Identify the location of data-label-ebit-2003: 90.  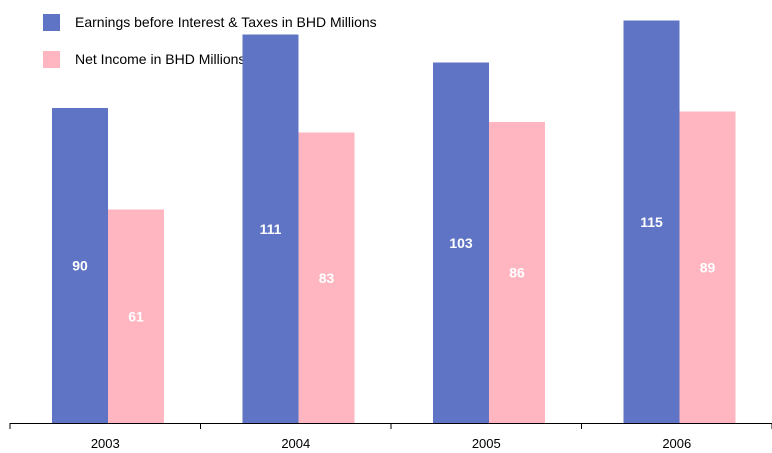
(80, 266).